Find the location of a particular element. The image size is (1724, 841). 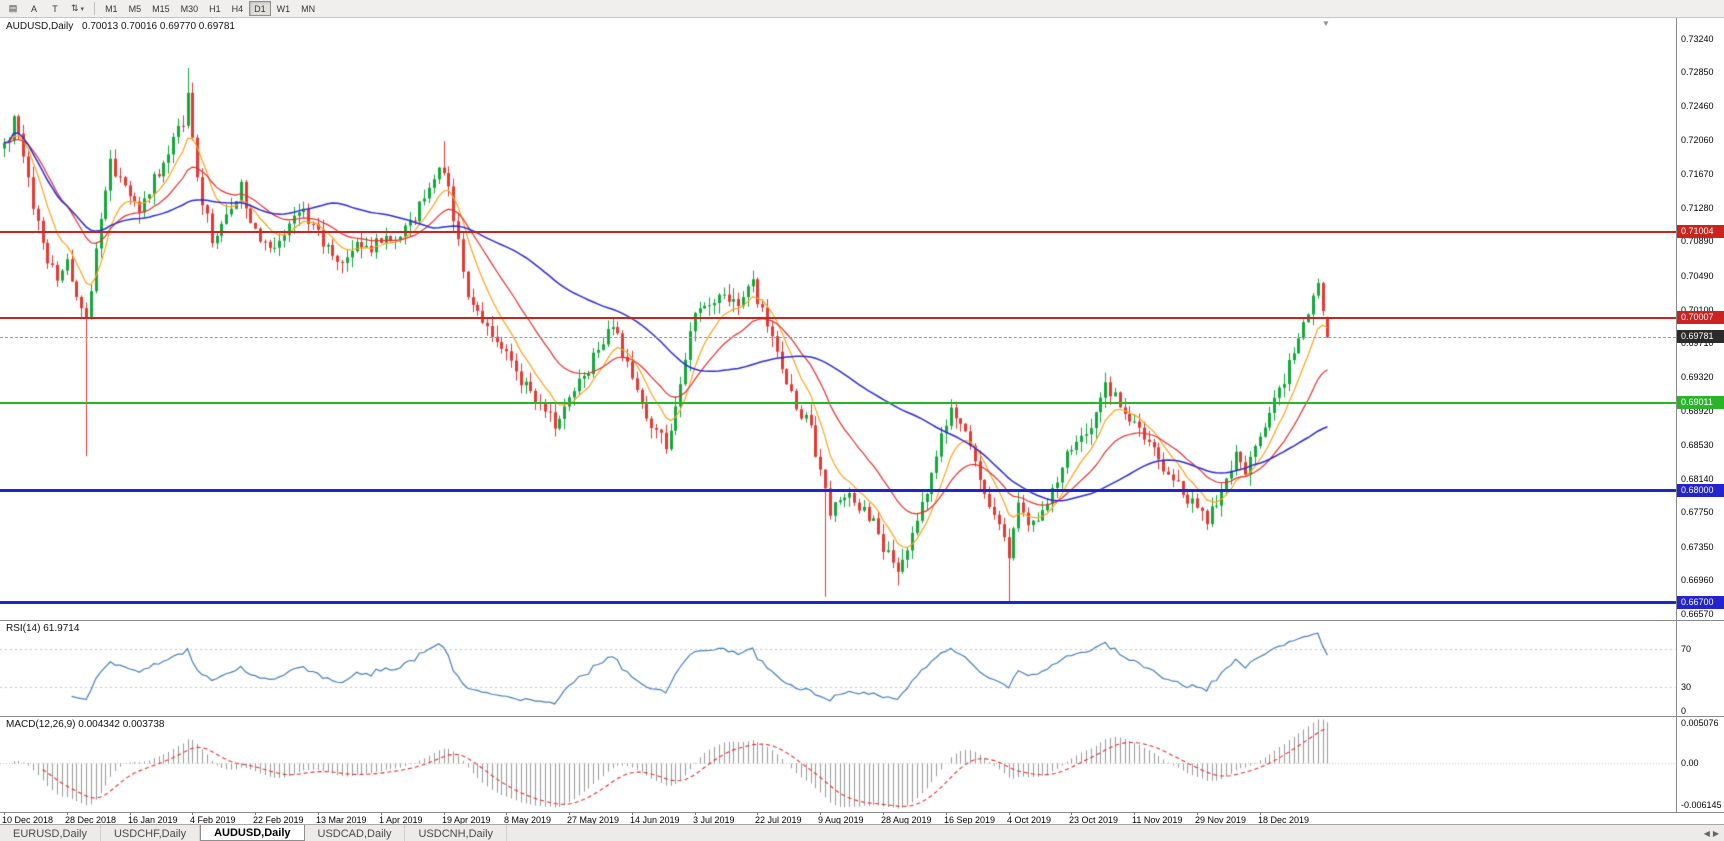

chart-shift-marker-icon: ▼ is located at coordinates (1326, 23).